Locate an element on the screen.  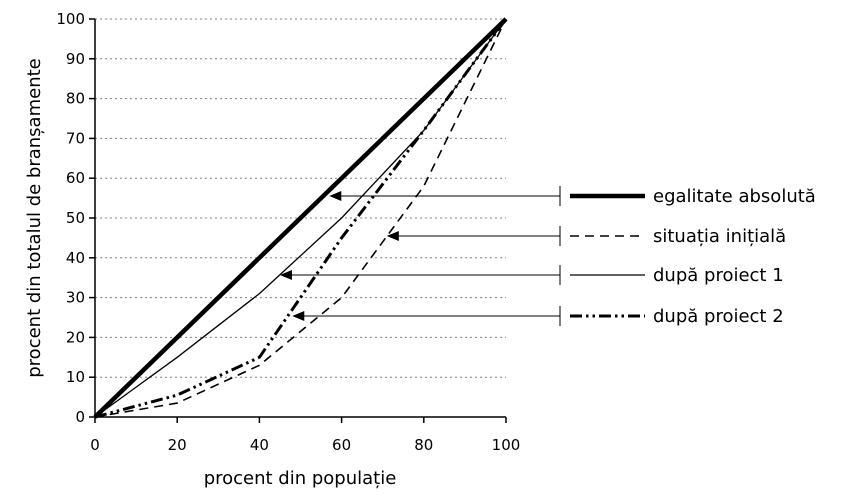
x-tick-label: 80 is located at coordinates (423, 445).